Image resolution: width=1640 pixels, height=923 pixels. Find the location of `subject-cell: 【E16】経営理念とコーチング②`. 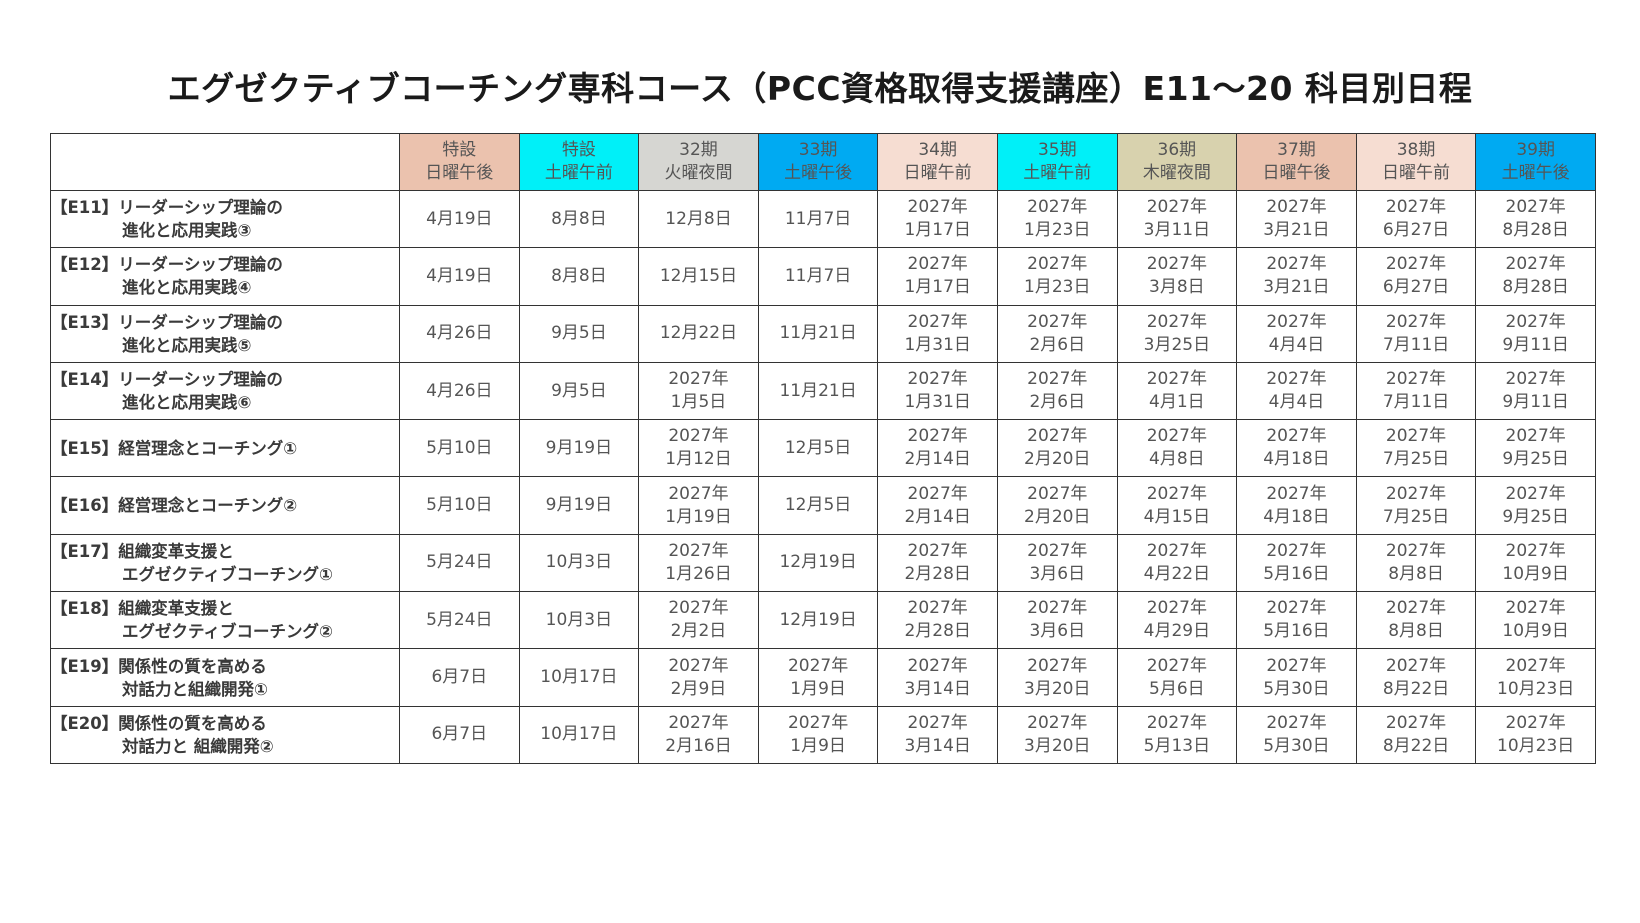

subject-cell: 【E16】経営理念とコーチング② is located at coordinates (225, 505).